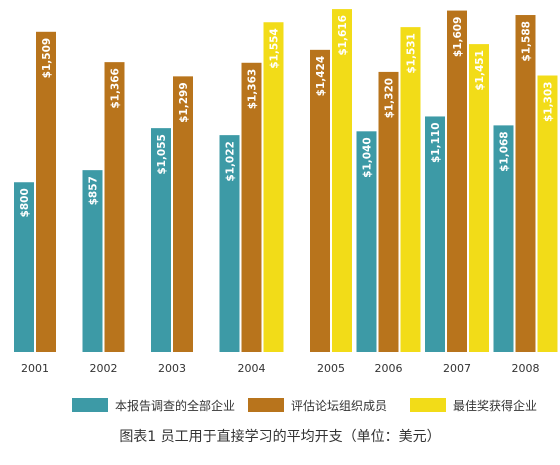 The image size is (560, 465). What do you see at coordinates (495, 405) in the screenshot?
I see `legend-label: 最佳奖获得企业` at bounding box center [495, 405].